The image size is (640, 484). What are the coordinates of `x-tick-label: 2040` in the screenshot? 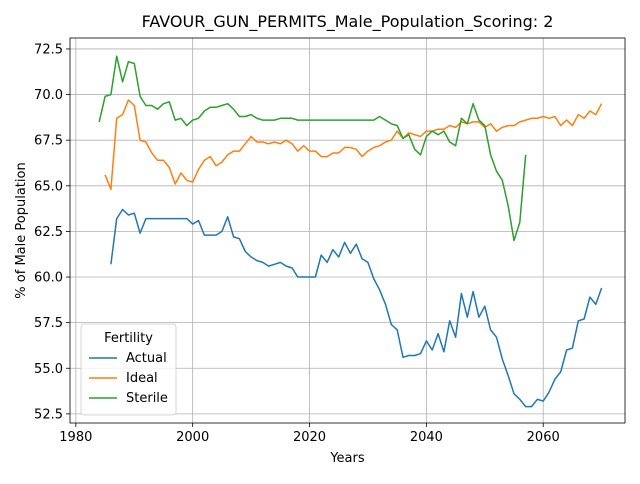 It's located at (426, 437).